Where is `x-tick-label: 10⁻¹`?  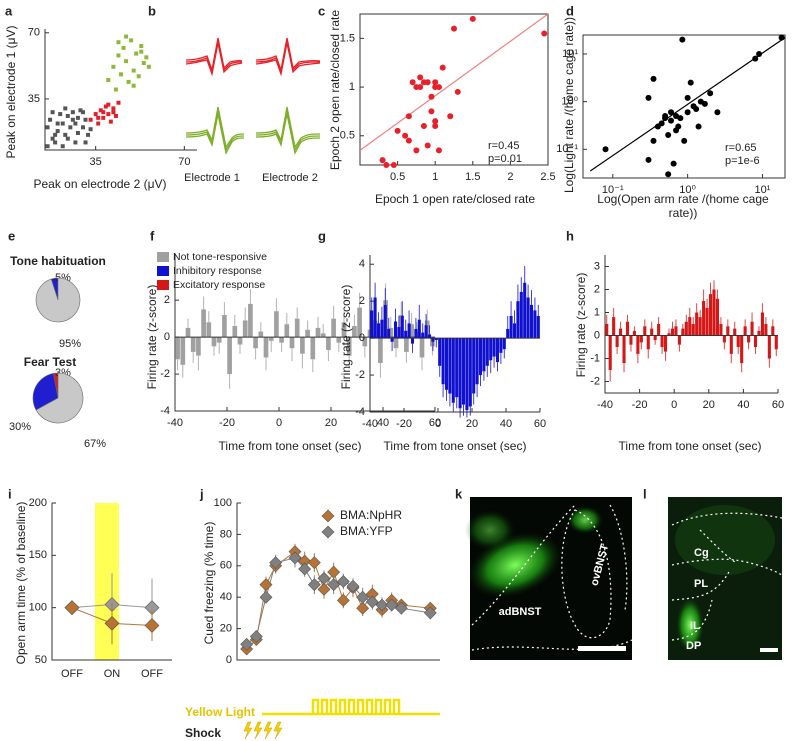
x-tick-label: 10⁻¹ is located at coordinates (613, 190).